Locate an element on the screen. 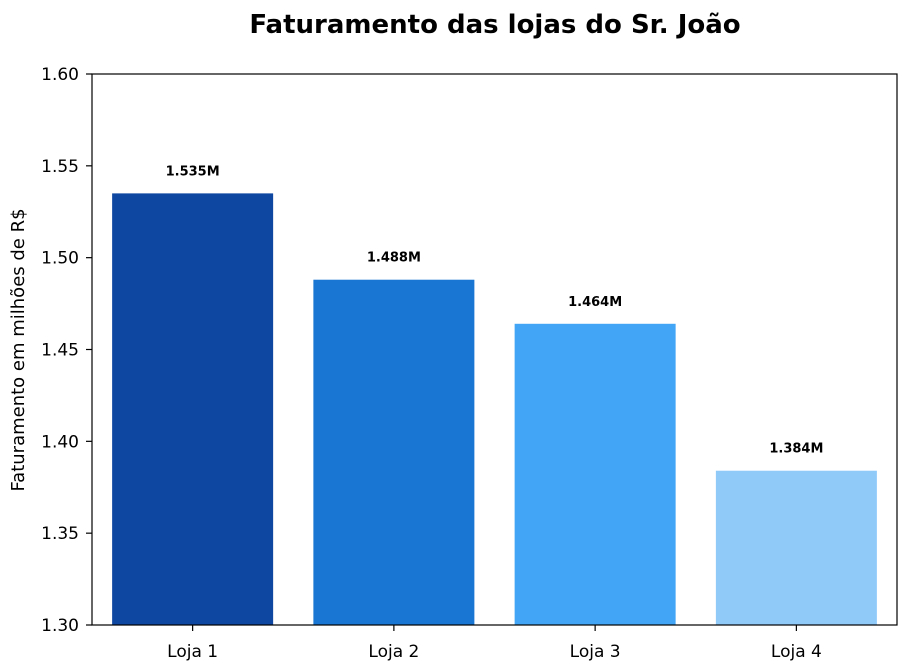 This screenshot has height=670, width=908. chart-title: Faturamento das lojas do Sr. João is located at coordinates (494, 25).